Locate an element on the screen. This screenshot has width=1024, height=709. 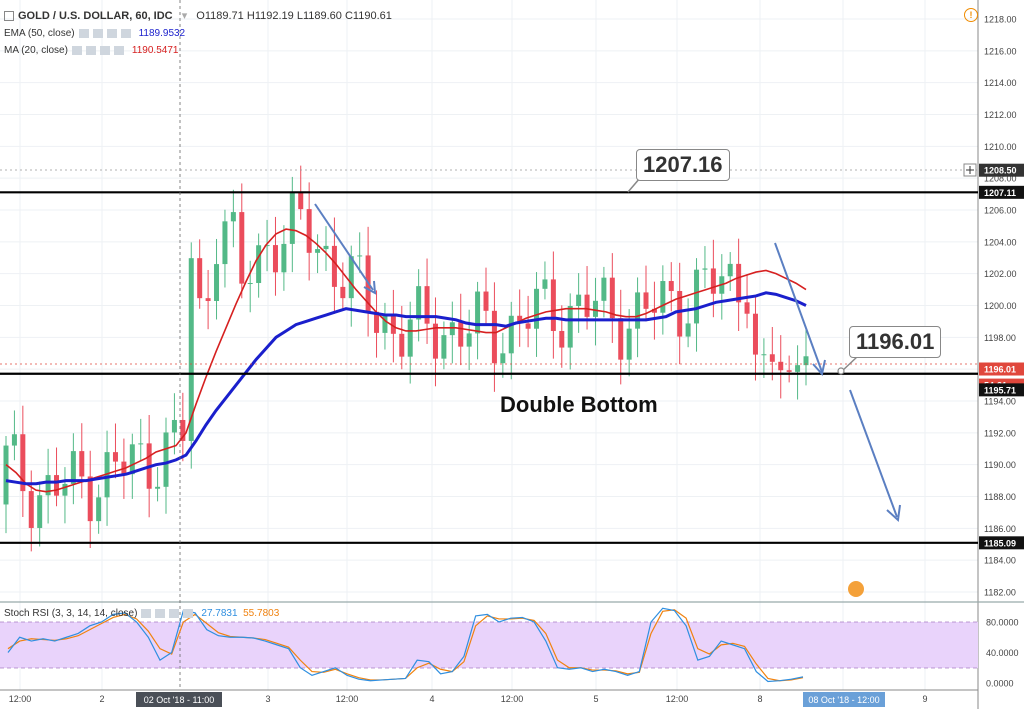
ema-settings-icons is located at coordinates (106, 33).